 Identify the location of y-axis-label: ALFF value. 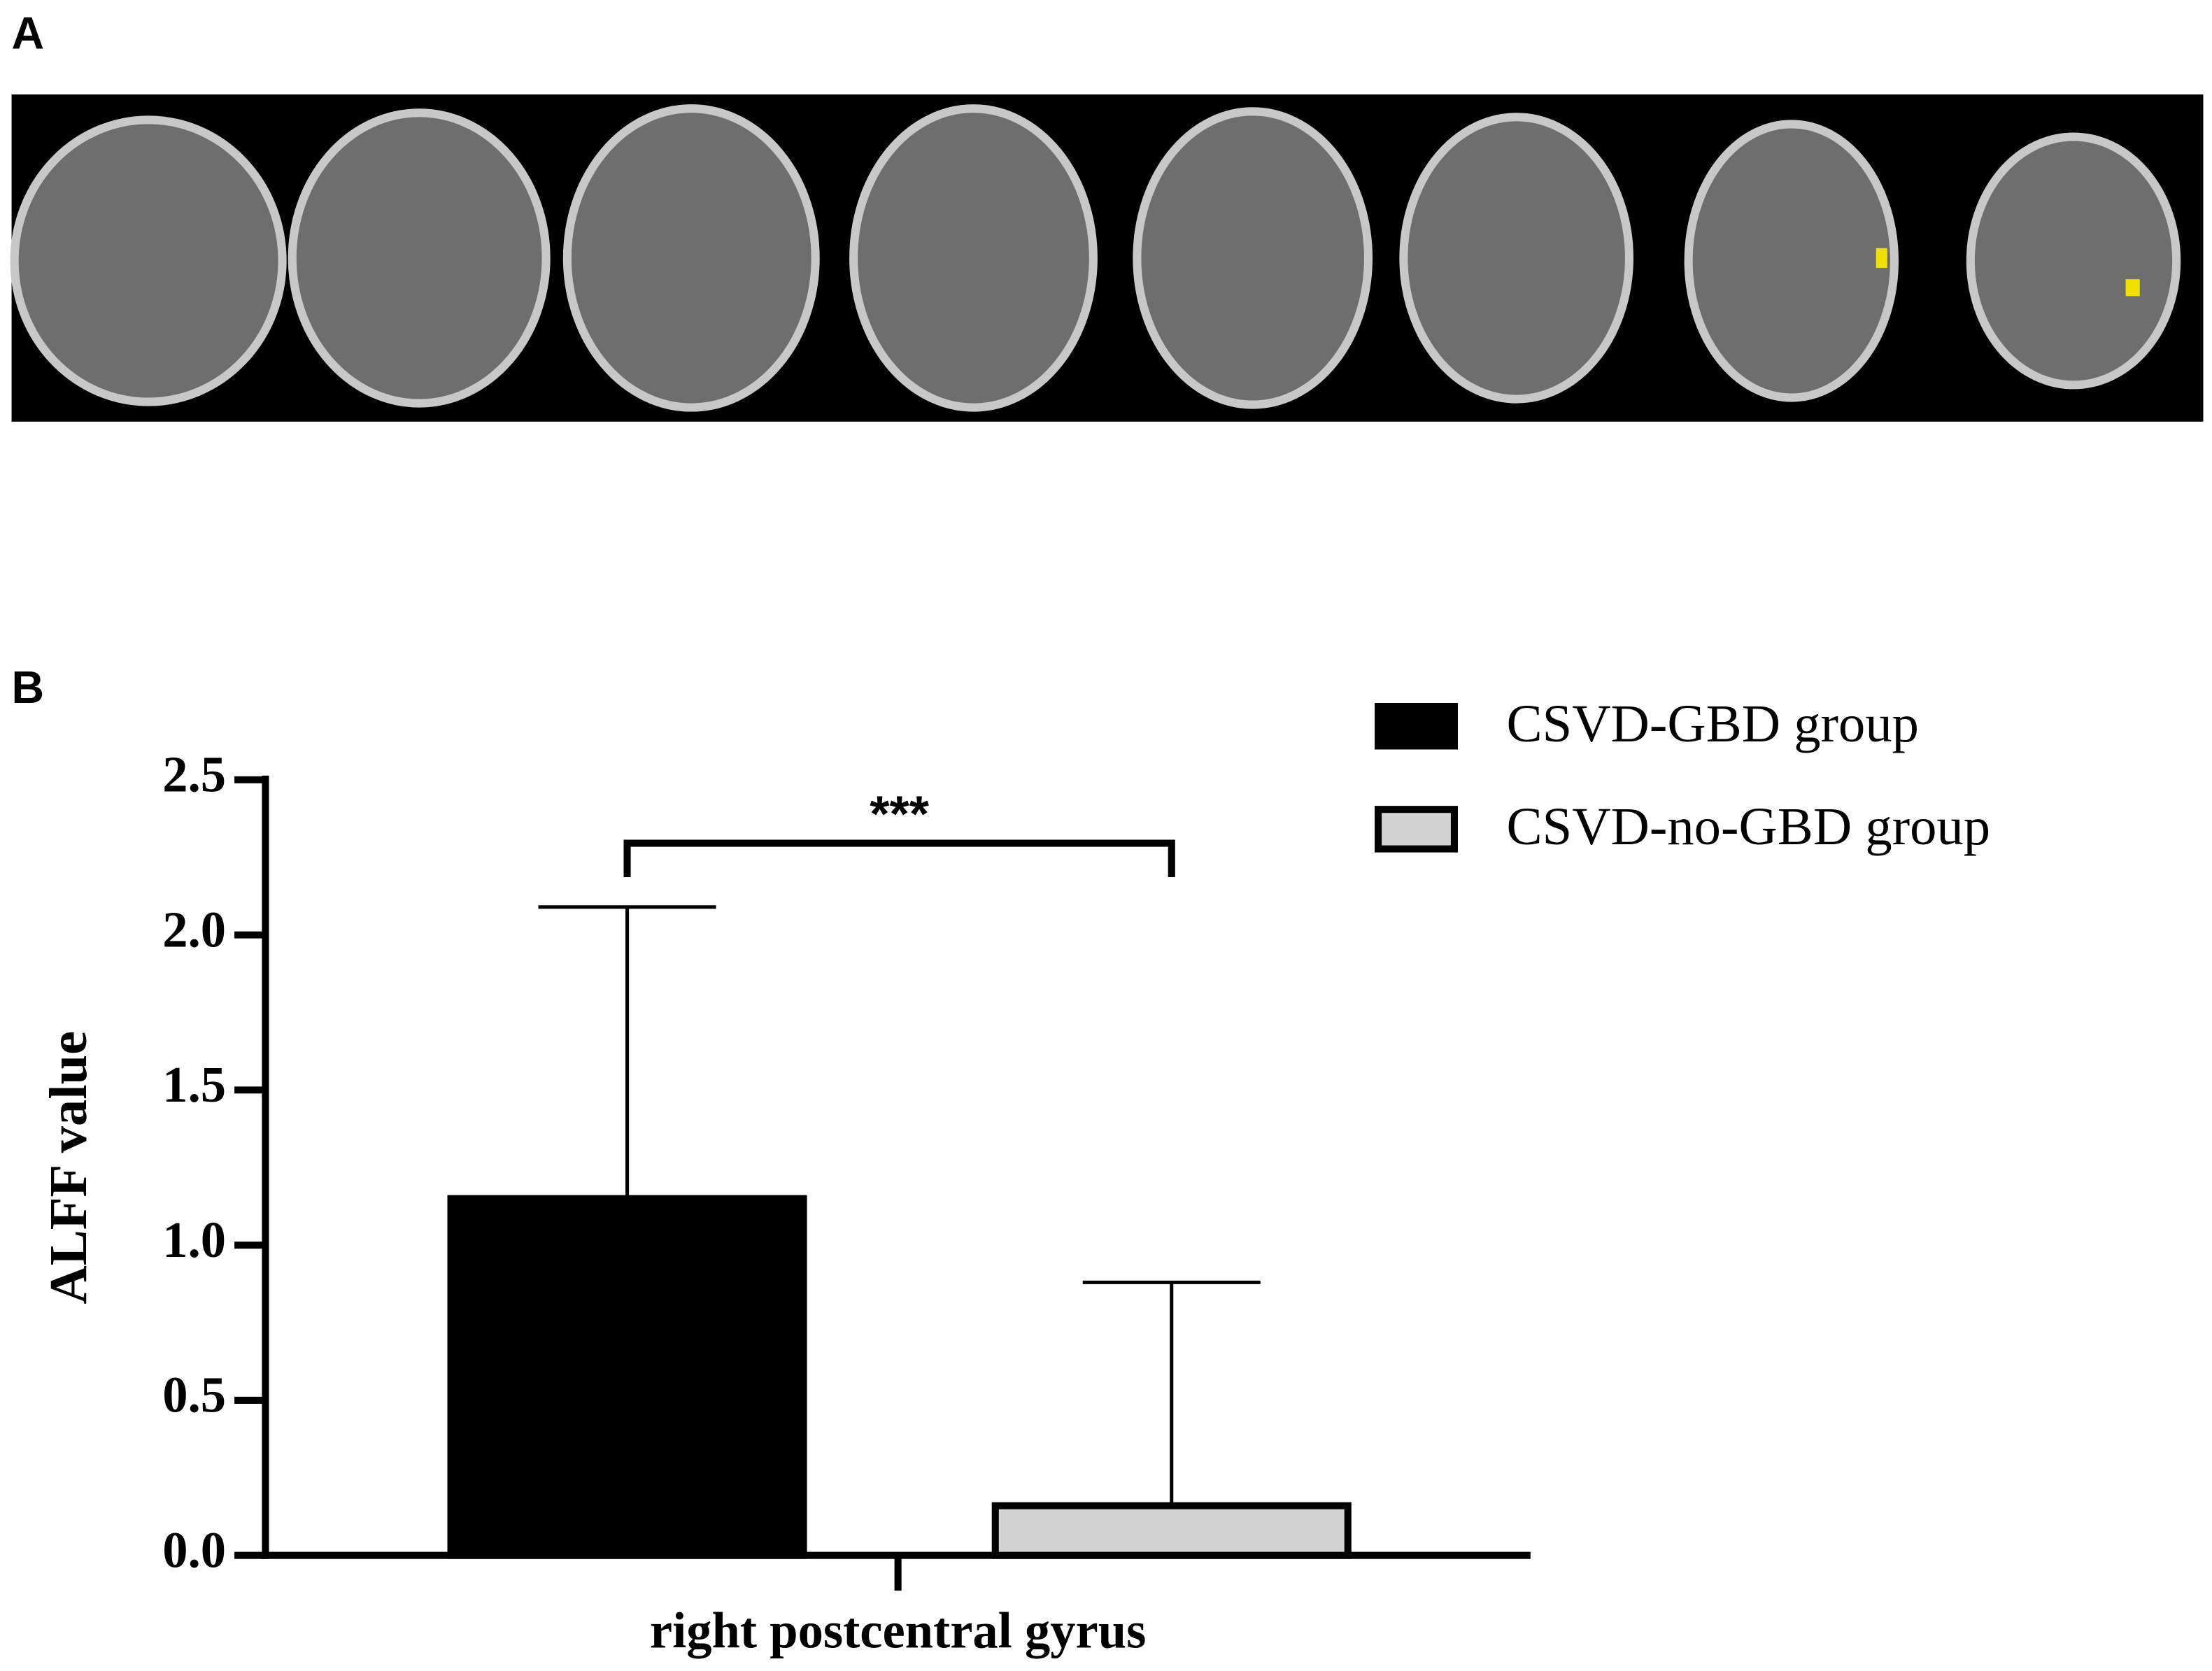
(68, 1167).